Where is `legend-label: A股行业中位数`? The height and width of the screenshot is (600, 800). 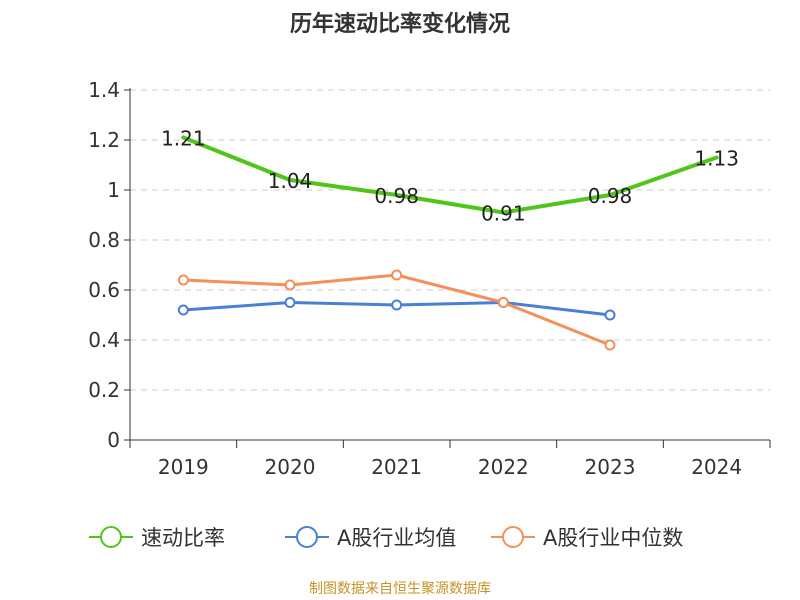
legend-label: A股行业中位数 is located at coordinates (613, 538).